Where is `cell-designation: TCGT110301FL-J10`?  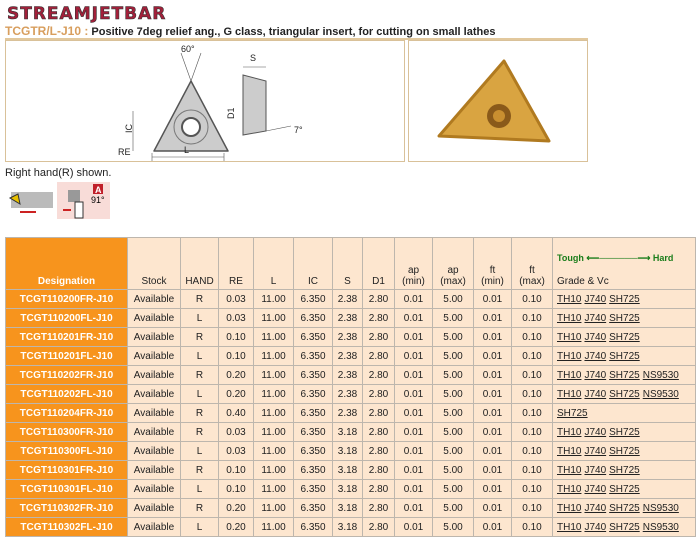
cell-designation: TCGT110301FL-J10 is located at coordinates (66, 489).